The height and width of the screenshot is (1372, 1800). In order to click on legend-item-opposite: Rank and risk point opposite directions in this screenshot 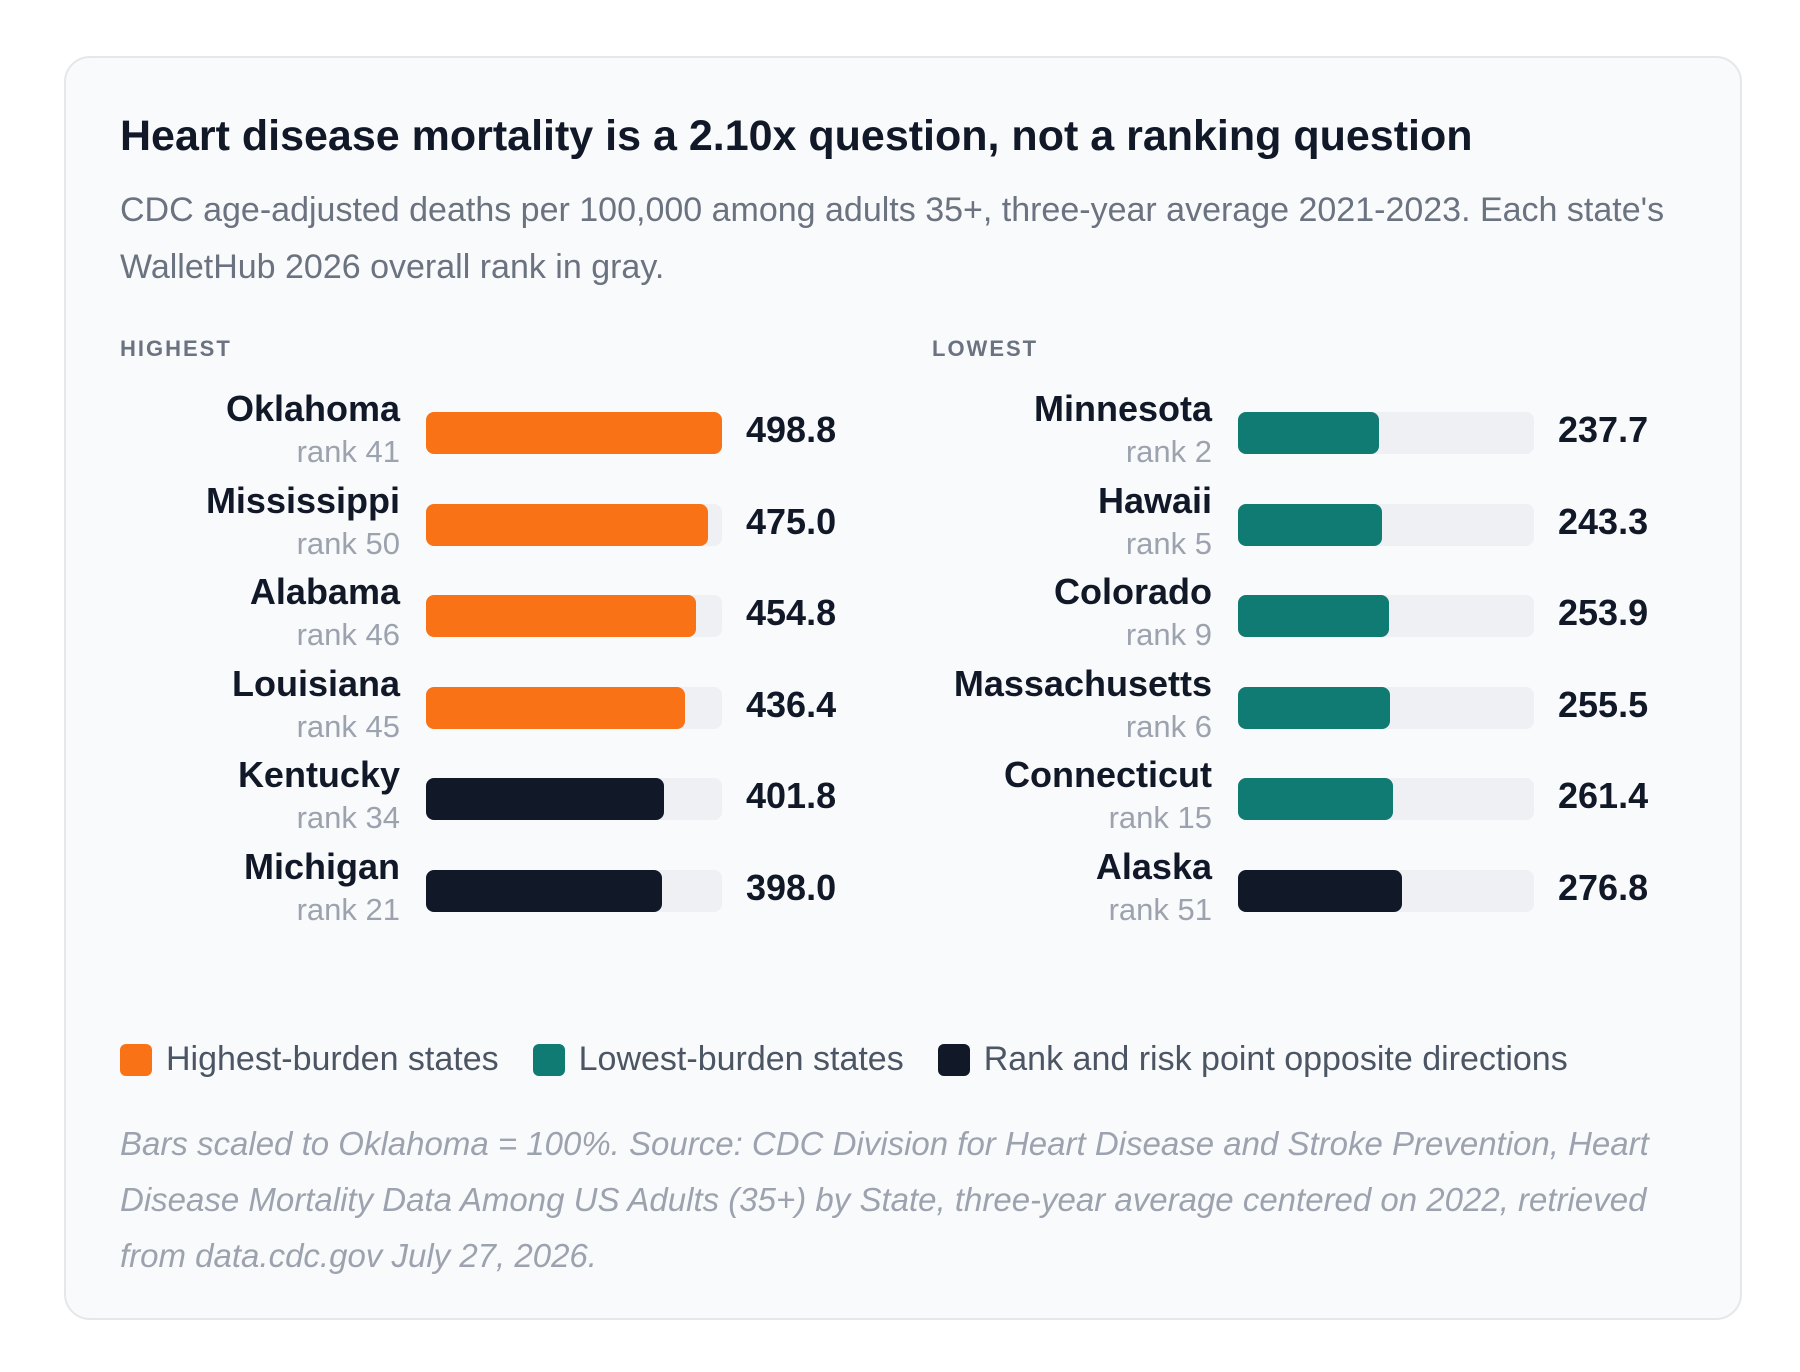, I will do `click(1252, 1059)`.